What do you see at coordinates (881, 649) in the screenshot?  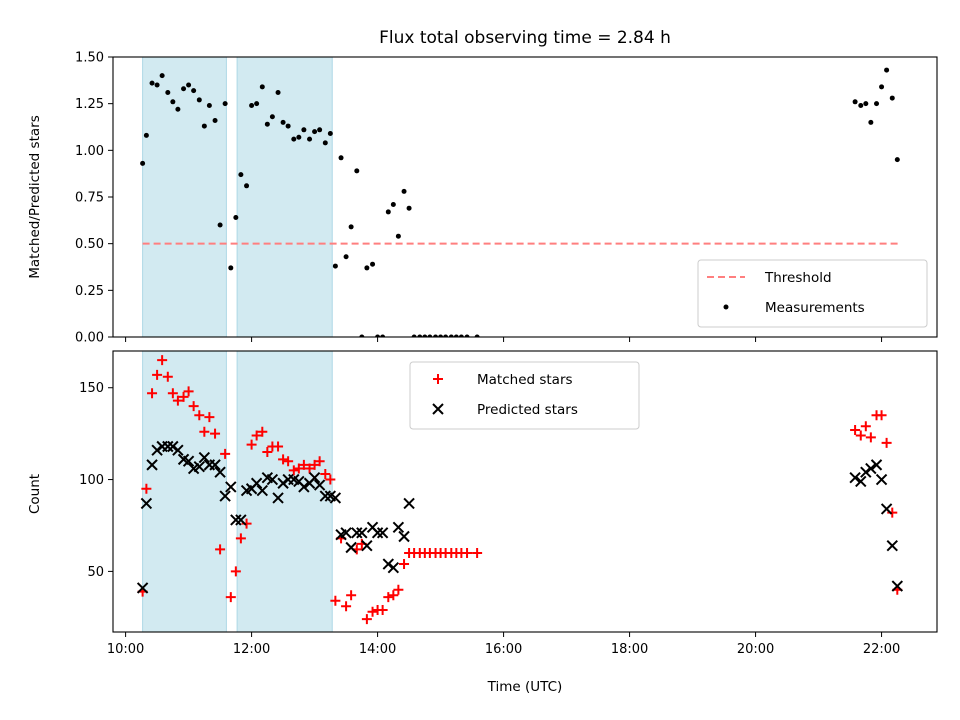 I see `x-tick-label-6: 22:00` at bounding box center [881, 649].